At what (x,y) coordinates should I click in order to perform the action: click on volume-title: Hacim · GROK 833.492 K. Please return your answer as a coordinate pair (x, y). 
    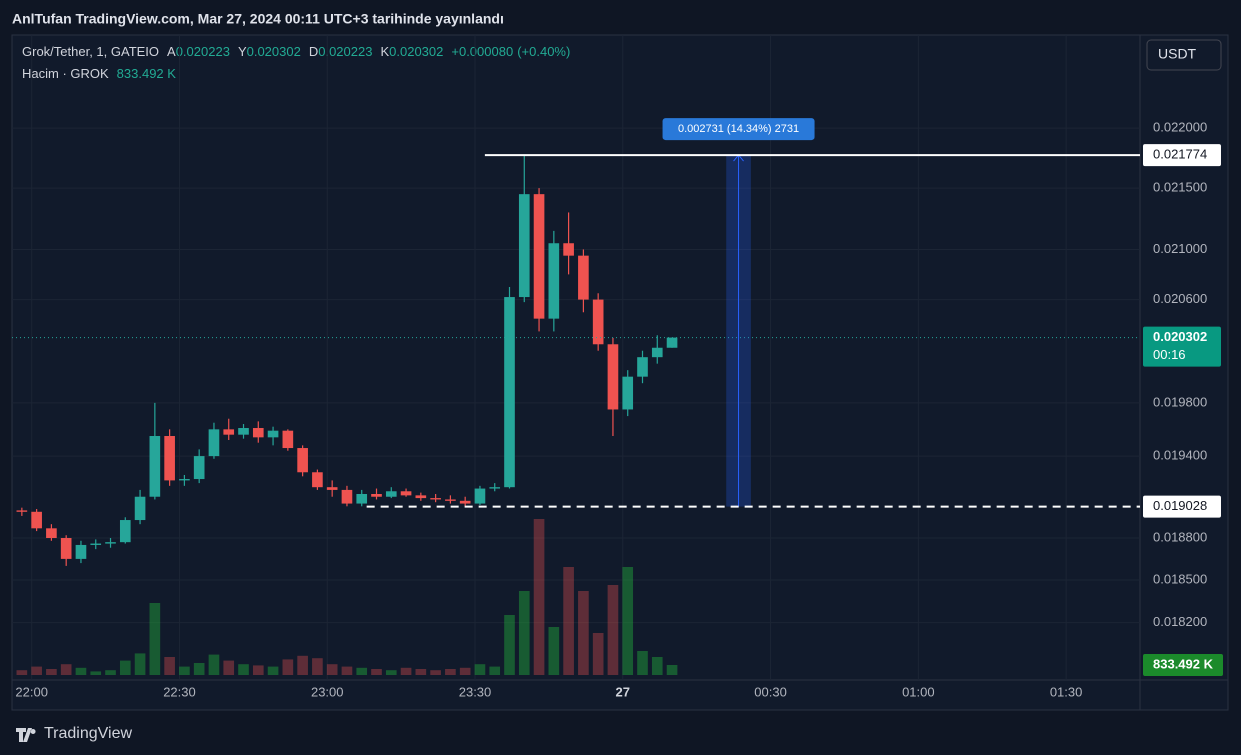
    Looking at the image, I should click on (99, 73).